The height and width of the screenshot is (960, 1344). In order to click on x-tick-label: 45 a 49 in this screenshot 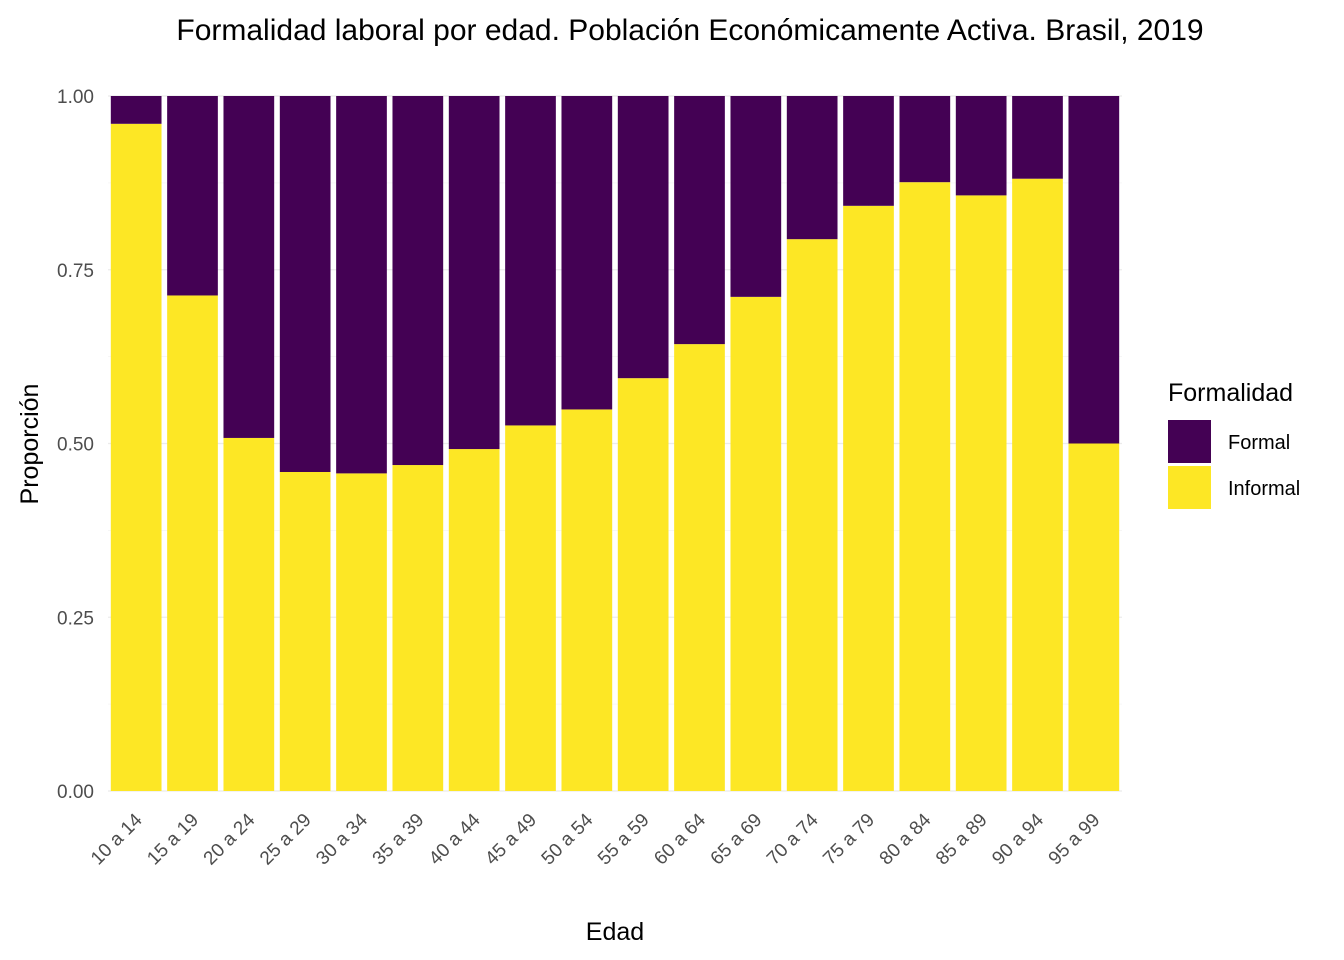, I will do `click(511, 840)`.